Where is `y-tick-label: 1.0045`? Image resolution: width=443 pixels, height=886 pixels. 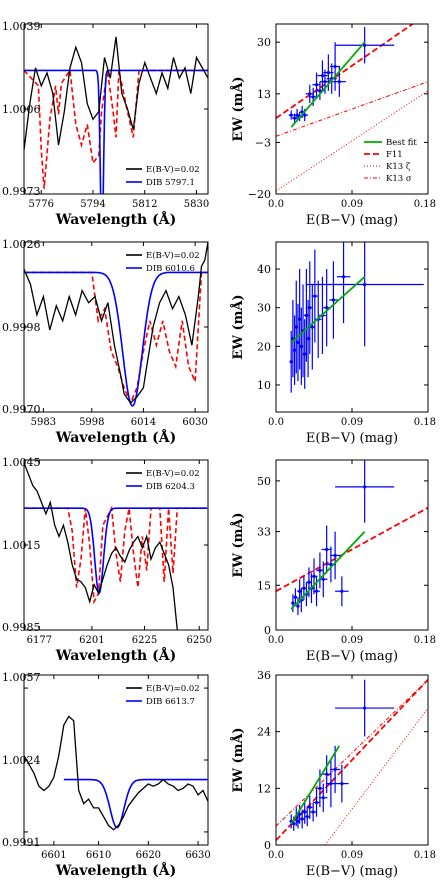
y-tick-label: 1.0045 is located at coordinates (21, 462).